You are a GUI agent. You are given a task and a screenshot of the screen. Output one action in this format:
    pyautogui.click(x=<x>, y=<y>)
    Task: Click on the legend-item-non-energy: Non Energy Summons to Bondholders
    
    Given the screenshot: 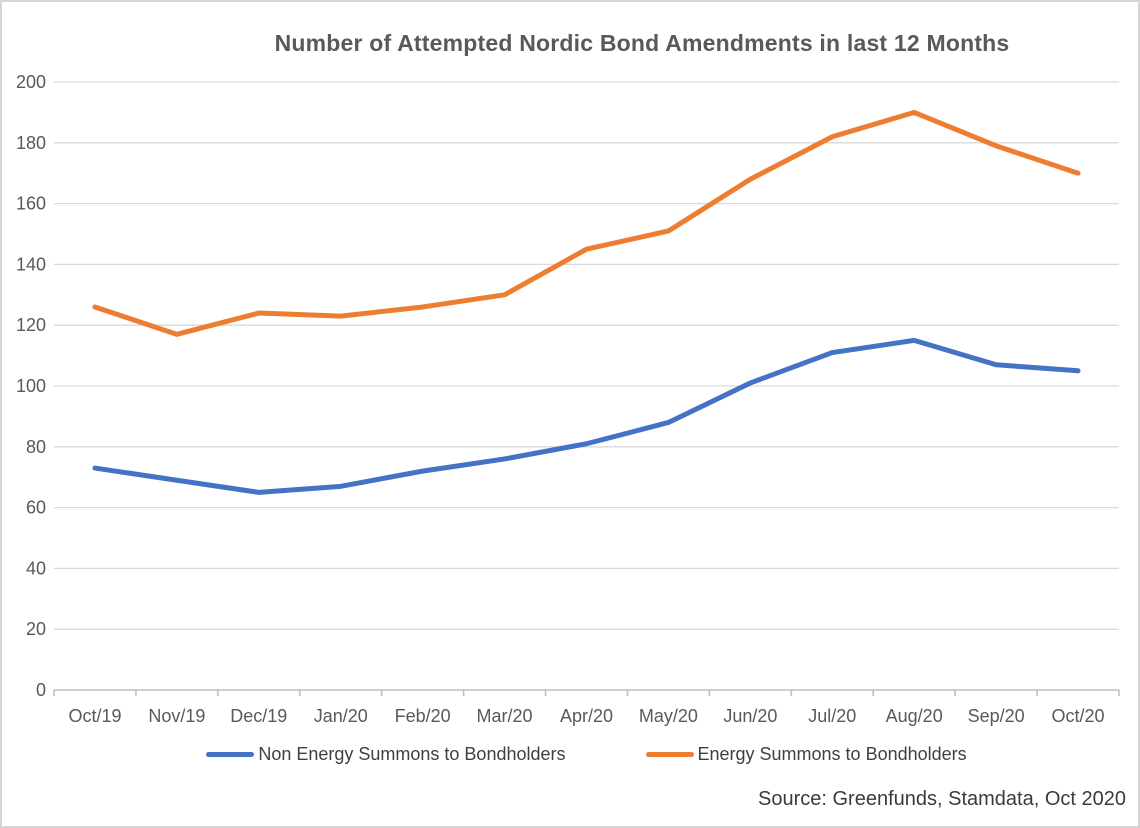 What is the action you would take?
    pyautogui.click(x=386, y=754)
    